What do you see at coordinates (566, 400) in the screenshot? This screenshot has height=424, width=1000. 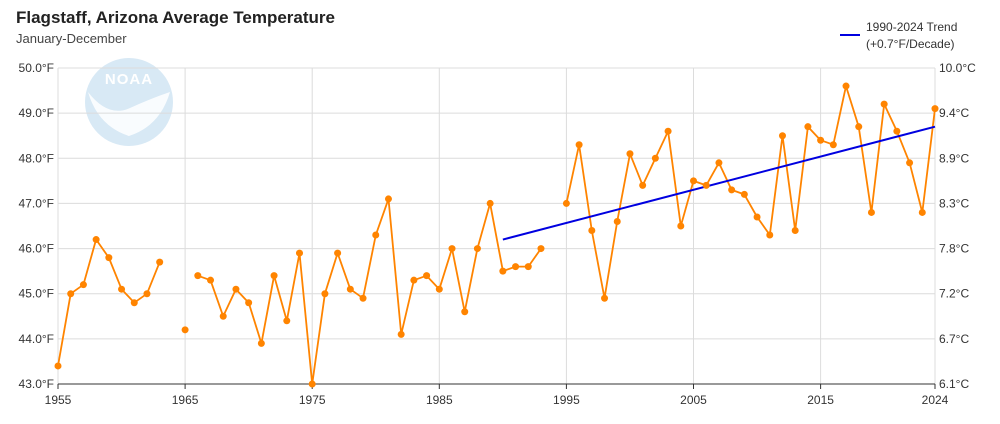 I see `x-tick-label: 1995` at bounding box center [566, 400].